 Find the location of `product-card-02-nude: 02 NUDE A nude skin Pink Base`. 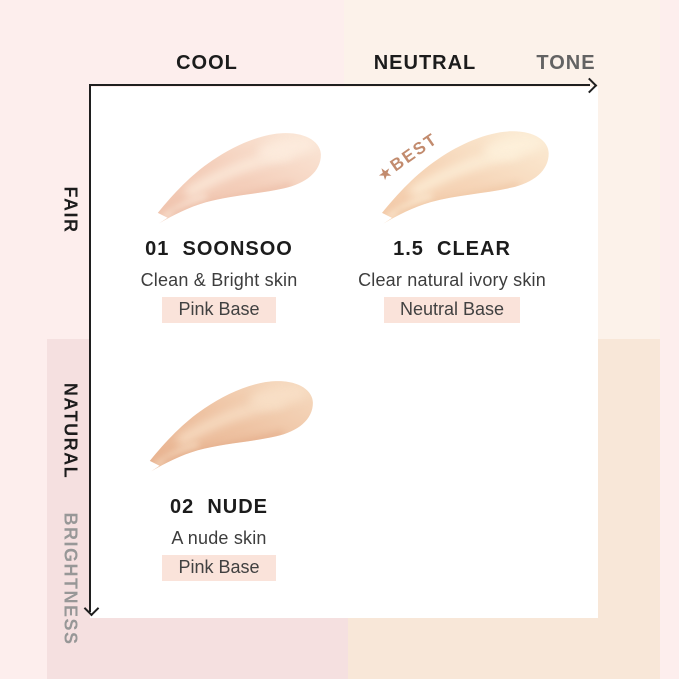

product-card-02-nude: 02 NUDE A nude skin Pink Base is located at coordinates (219, 538).